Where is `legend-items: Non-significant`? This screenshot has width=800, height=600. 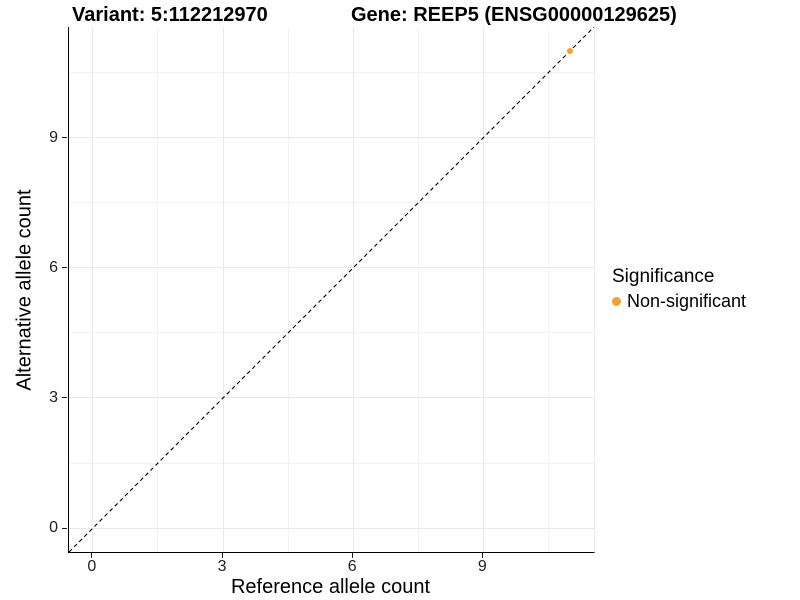
legend-items: Non-significant is located at coordinates (704, 301).